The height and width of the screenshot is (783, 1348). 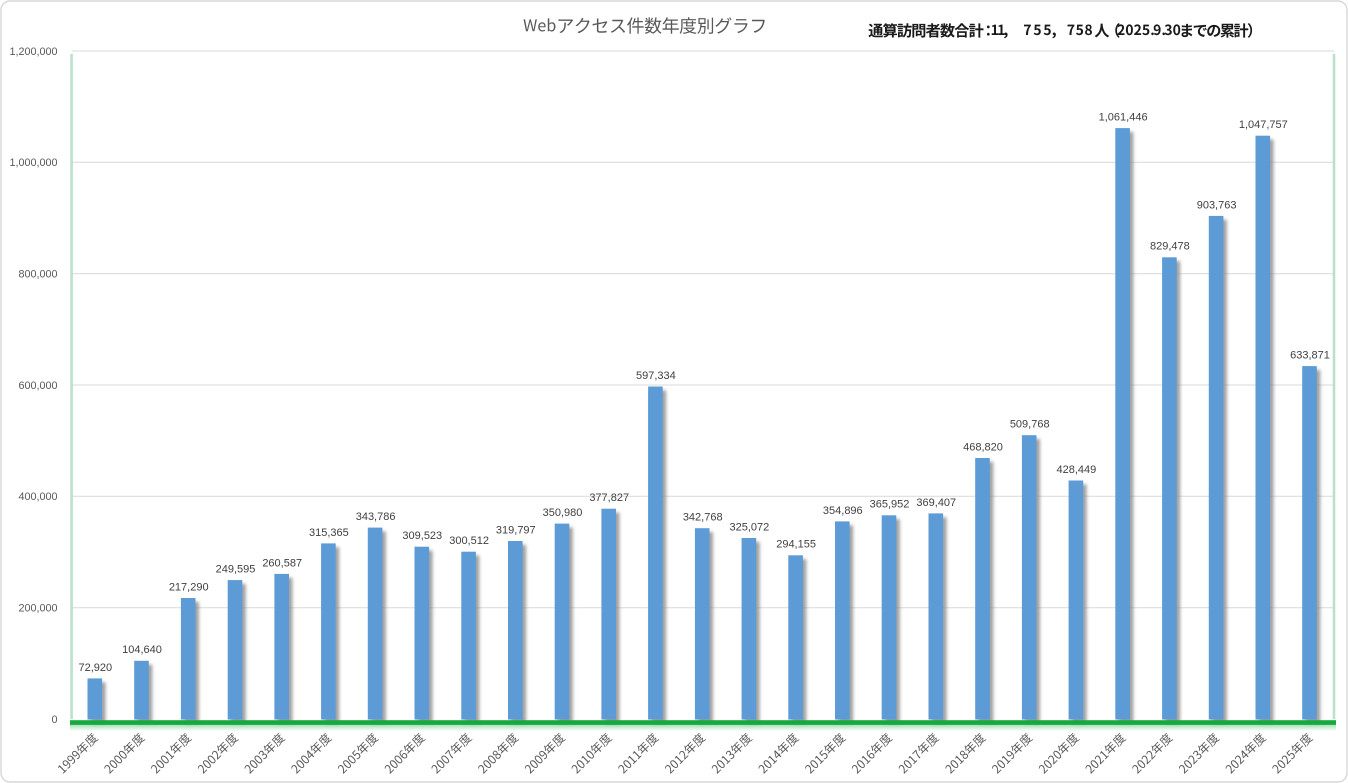 I want to click on svg-text: 260,587, so click(x=282, y=563).